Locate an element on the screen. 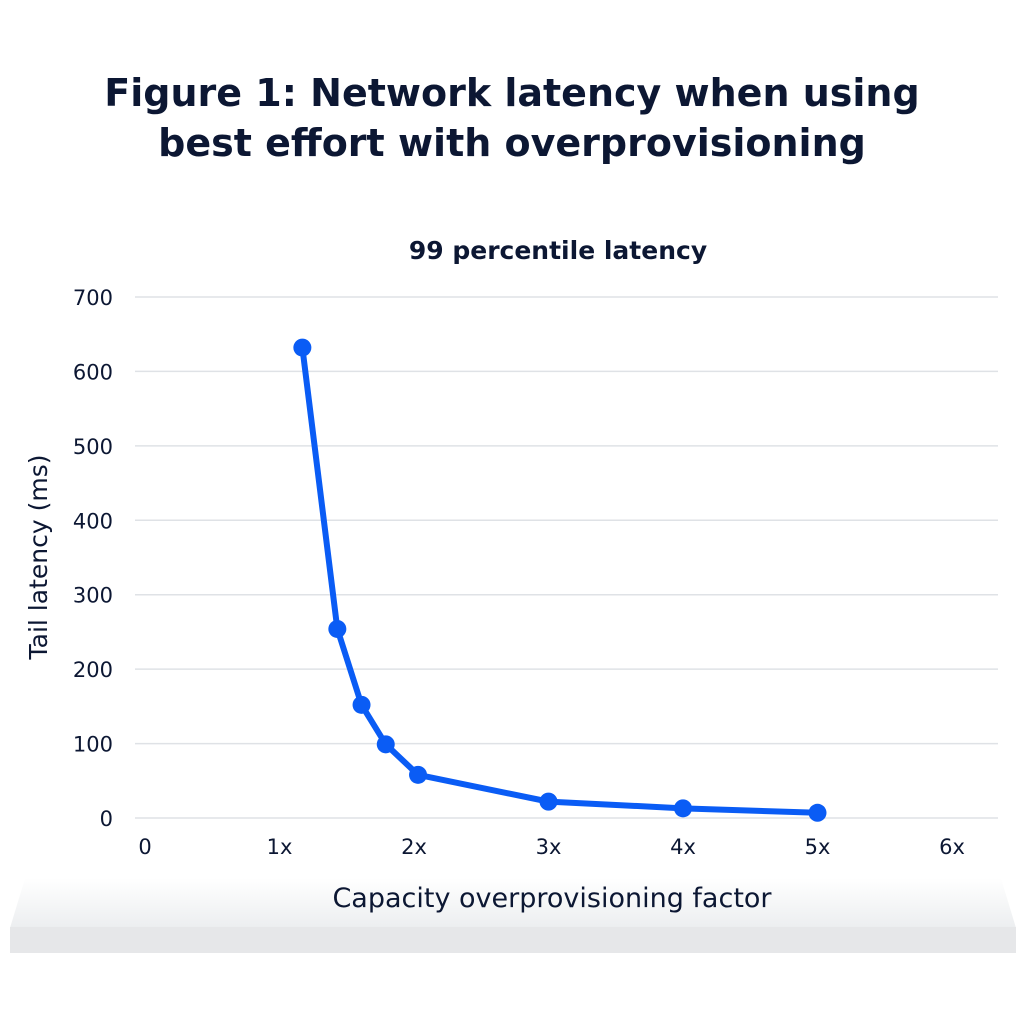 The height and width of the screenshot is (1024, 1024). x-tick-label: 6x is located at coordinates (952, 847).